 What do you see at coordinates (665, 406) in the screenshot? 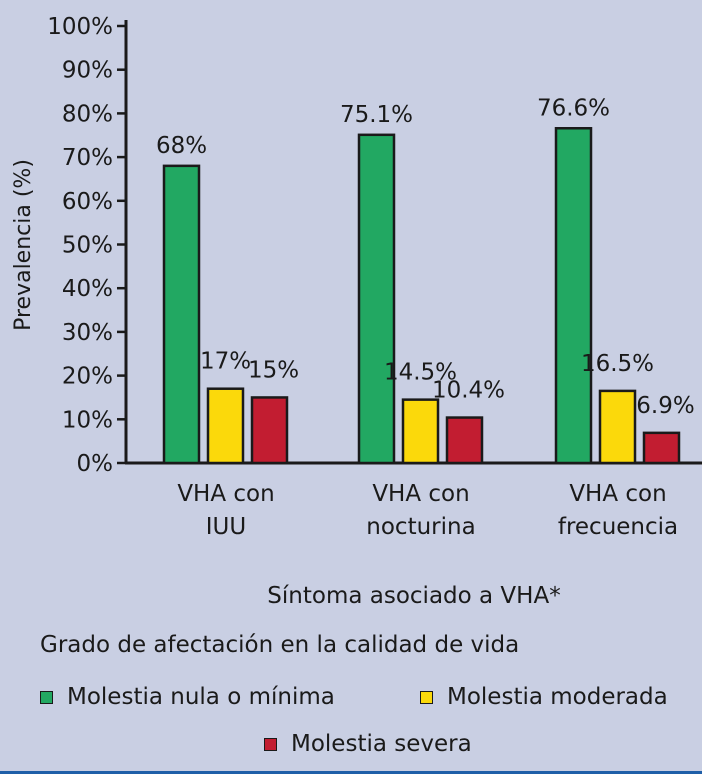
I see `bar-data-label: 6.9%` at bounding box center [665, 406].